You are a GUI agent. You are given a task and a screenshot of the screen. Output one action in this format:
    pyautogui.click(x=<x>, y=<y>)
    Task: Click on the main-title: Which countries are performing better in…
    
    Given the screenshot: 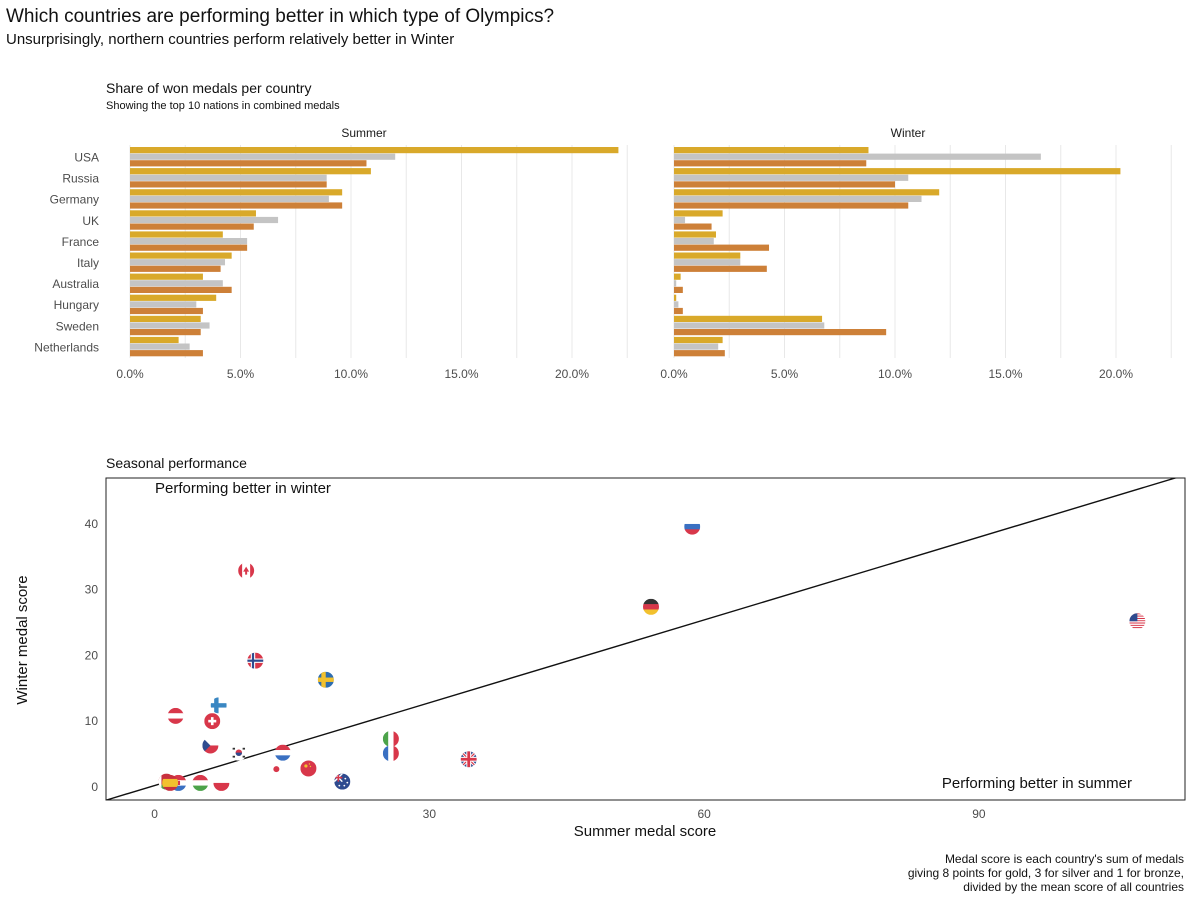 What is the action you would take?
    pyautogui.click(x=280, y=16)
    